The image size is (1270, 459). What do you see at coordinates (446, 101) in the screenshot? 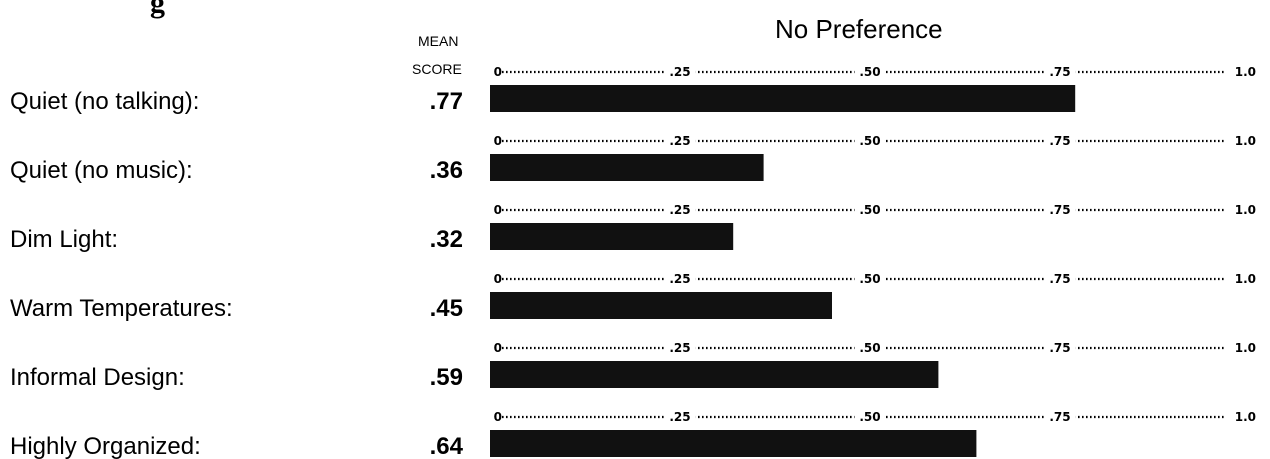
I see `mean-score-label: .77` at bounding box center [446, 101].